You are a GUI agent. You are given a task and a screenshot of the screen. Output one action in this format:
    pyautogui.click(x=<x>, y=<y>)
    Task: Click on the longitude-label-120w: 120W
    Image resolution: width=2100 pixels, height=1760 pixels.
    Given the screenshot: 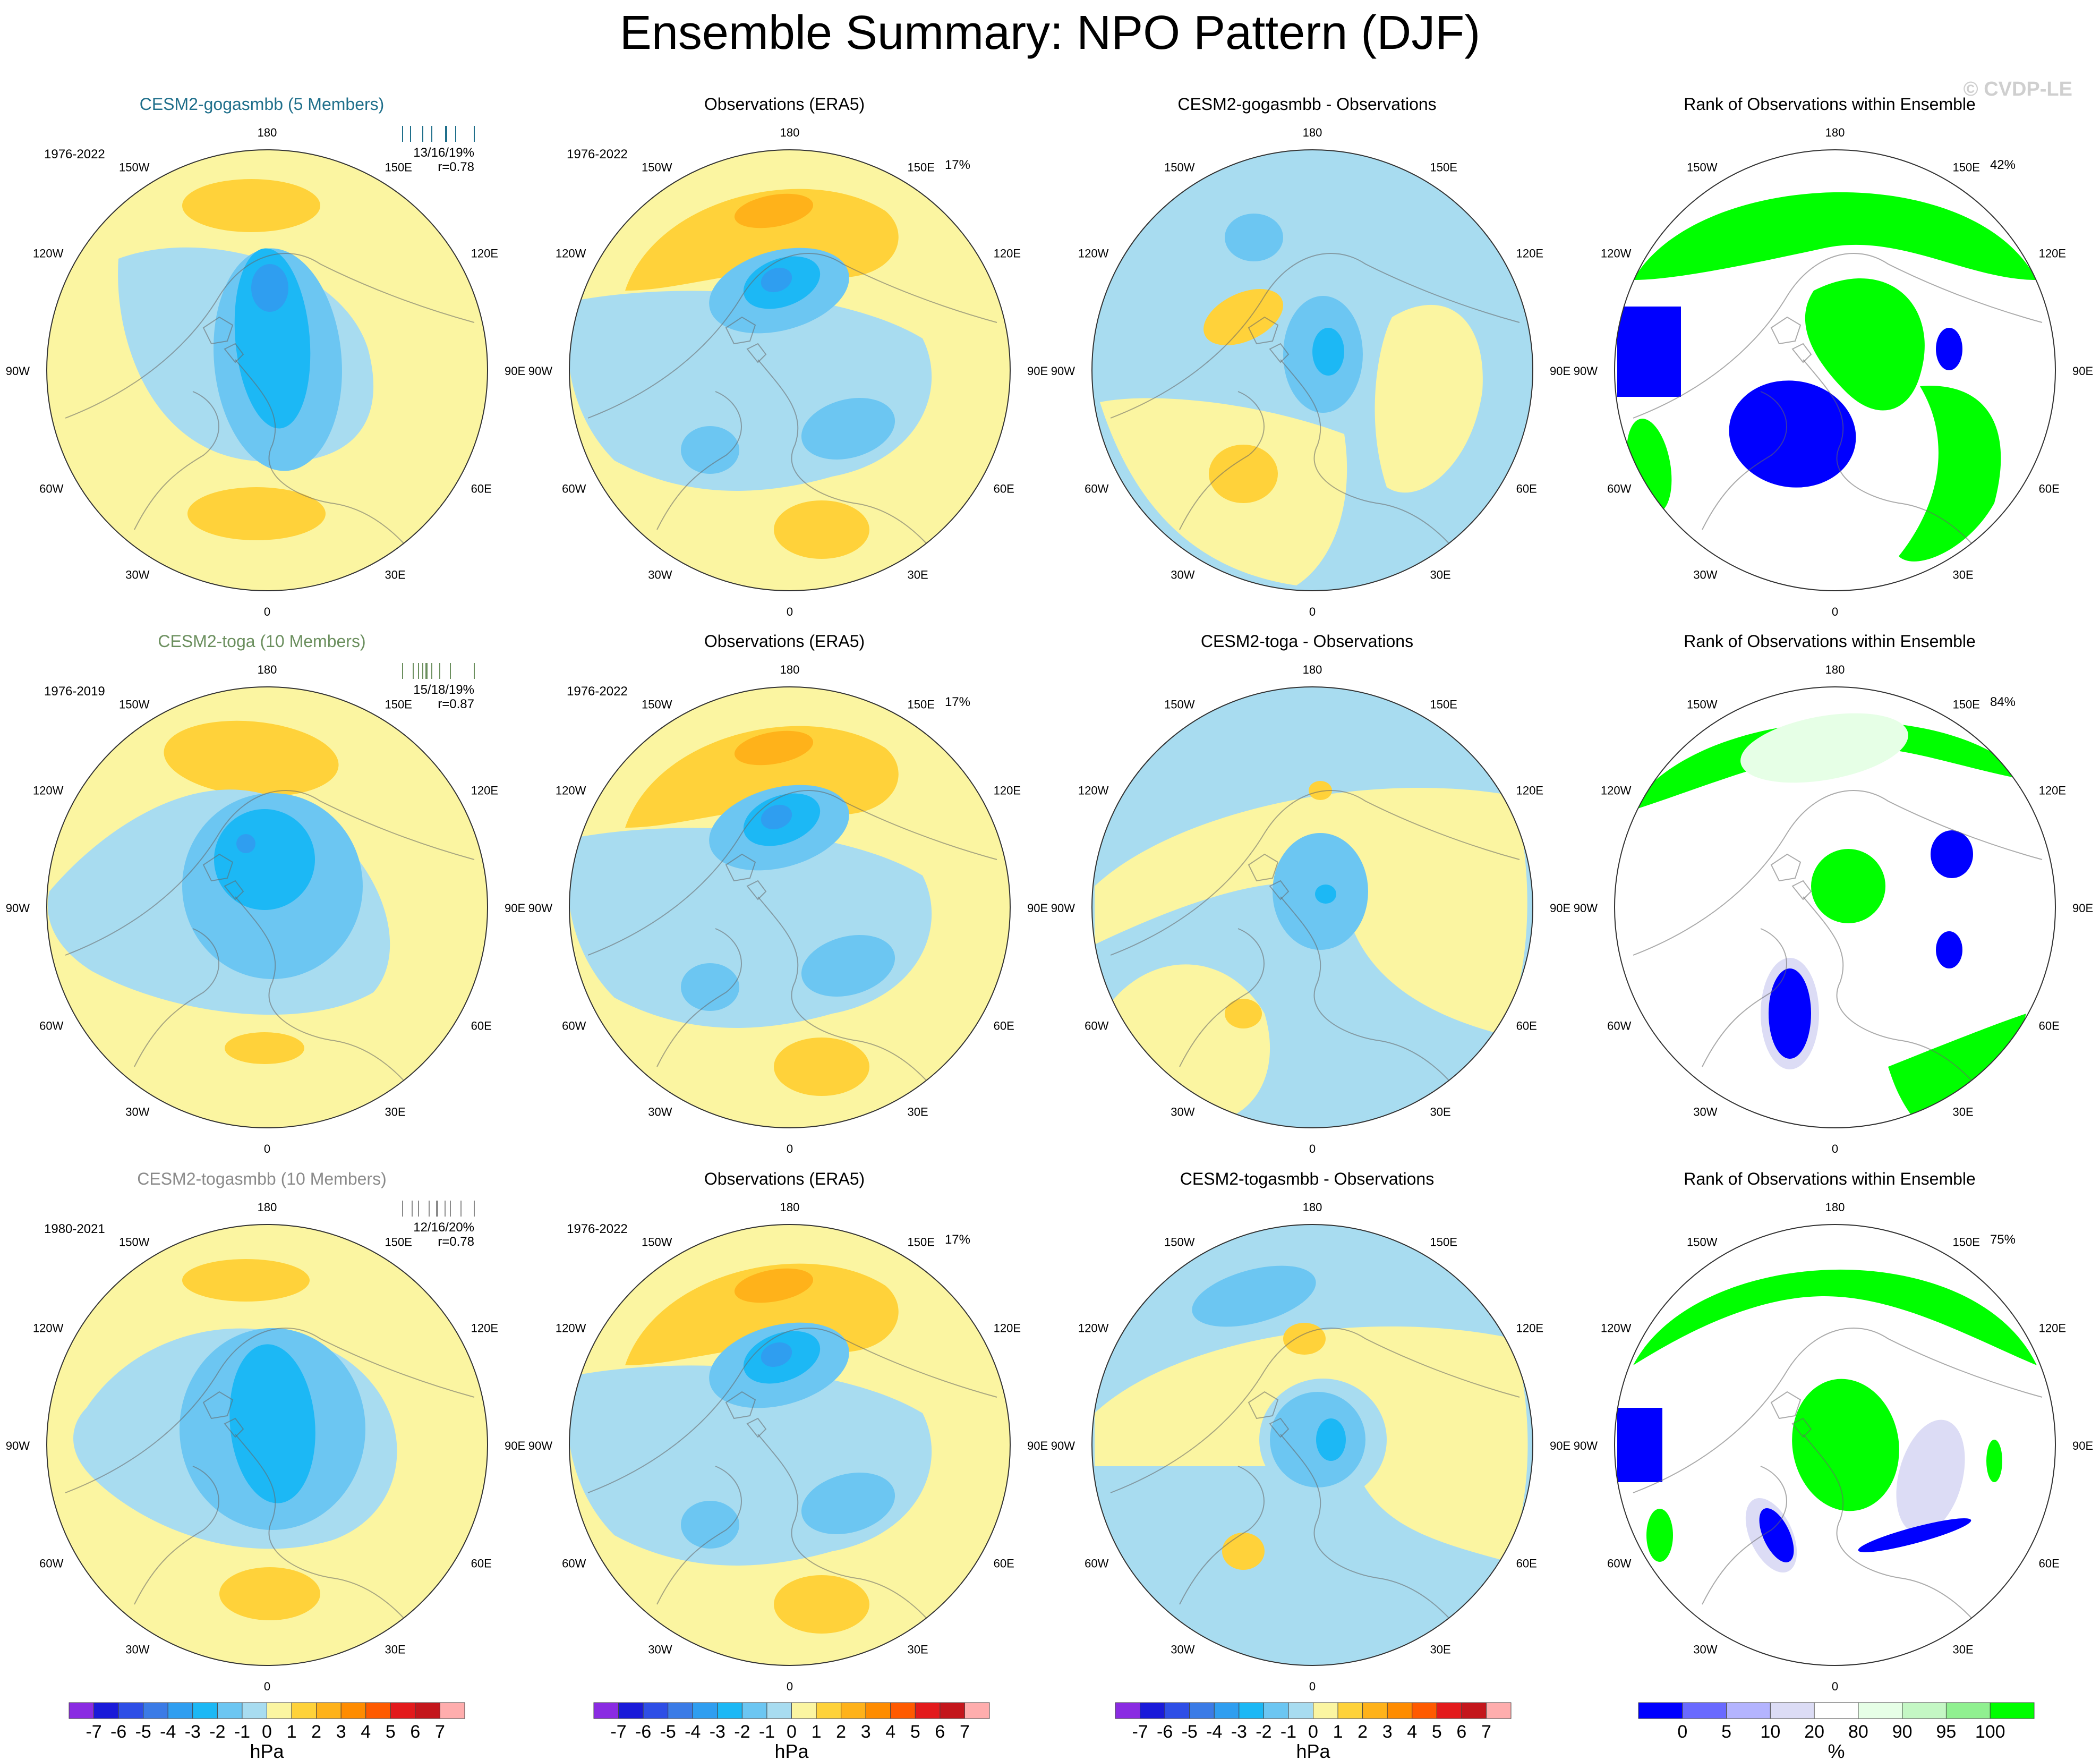 What is the action you would take?
    pyautogui.click(x=1093, y=253)
    